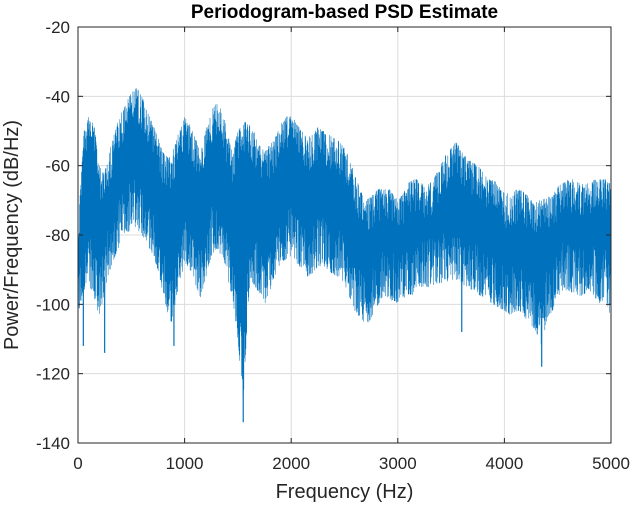  I want to click on y-tick-label: -40, so click(57, 96).